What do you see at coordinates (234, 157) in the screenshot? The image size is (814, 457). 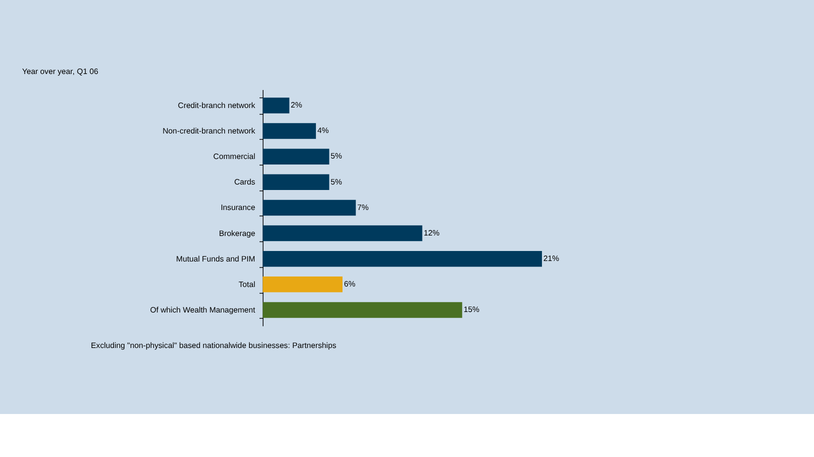 I see `y-tick-label: Commercial` at bounding box center [234, 157].